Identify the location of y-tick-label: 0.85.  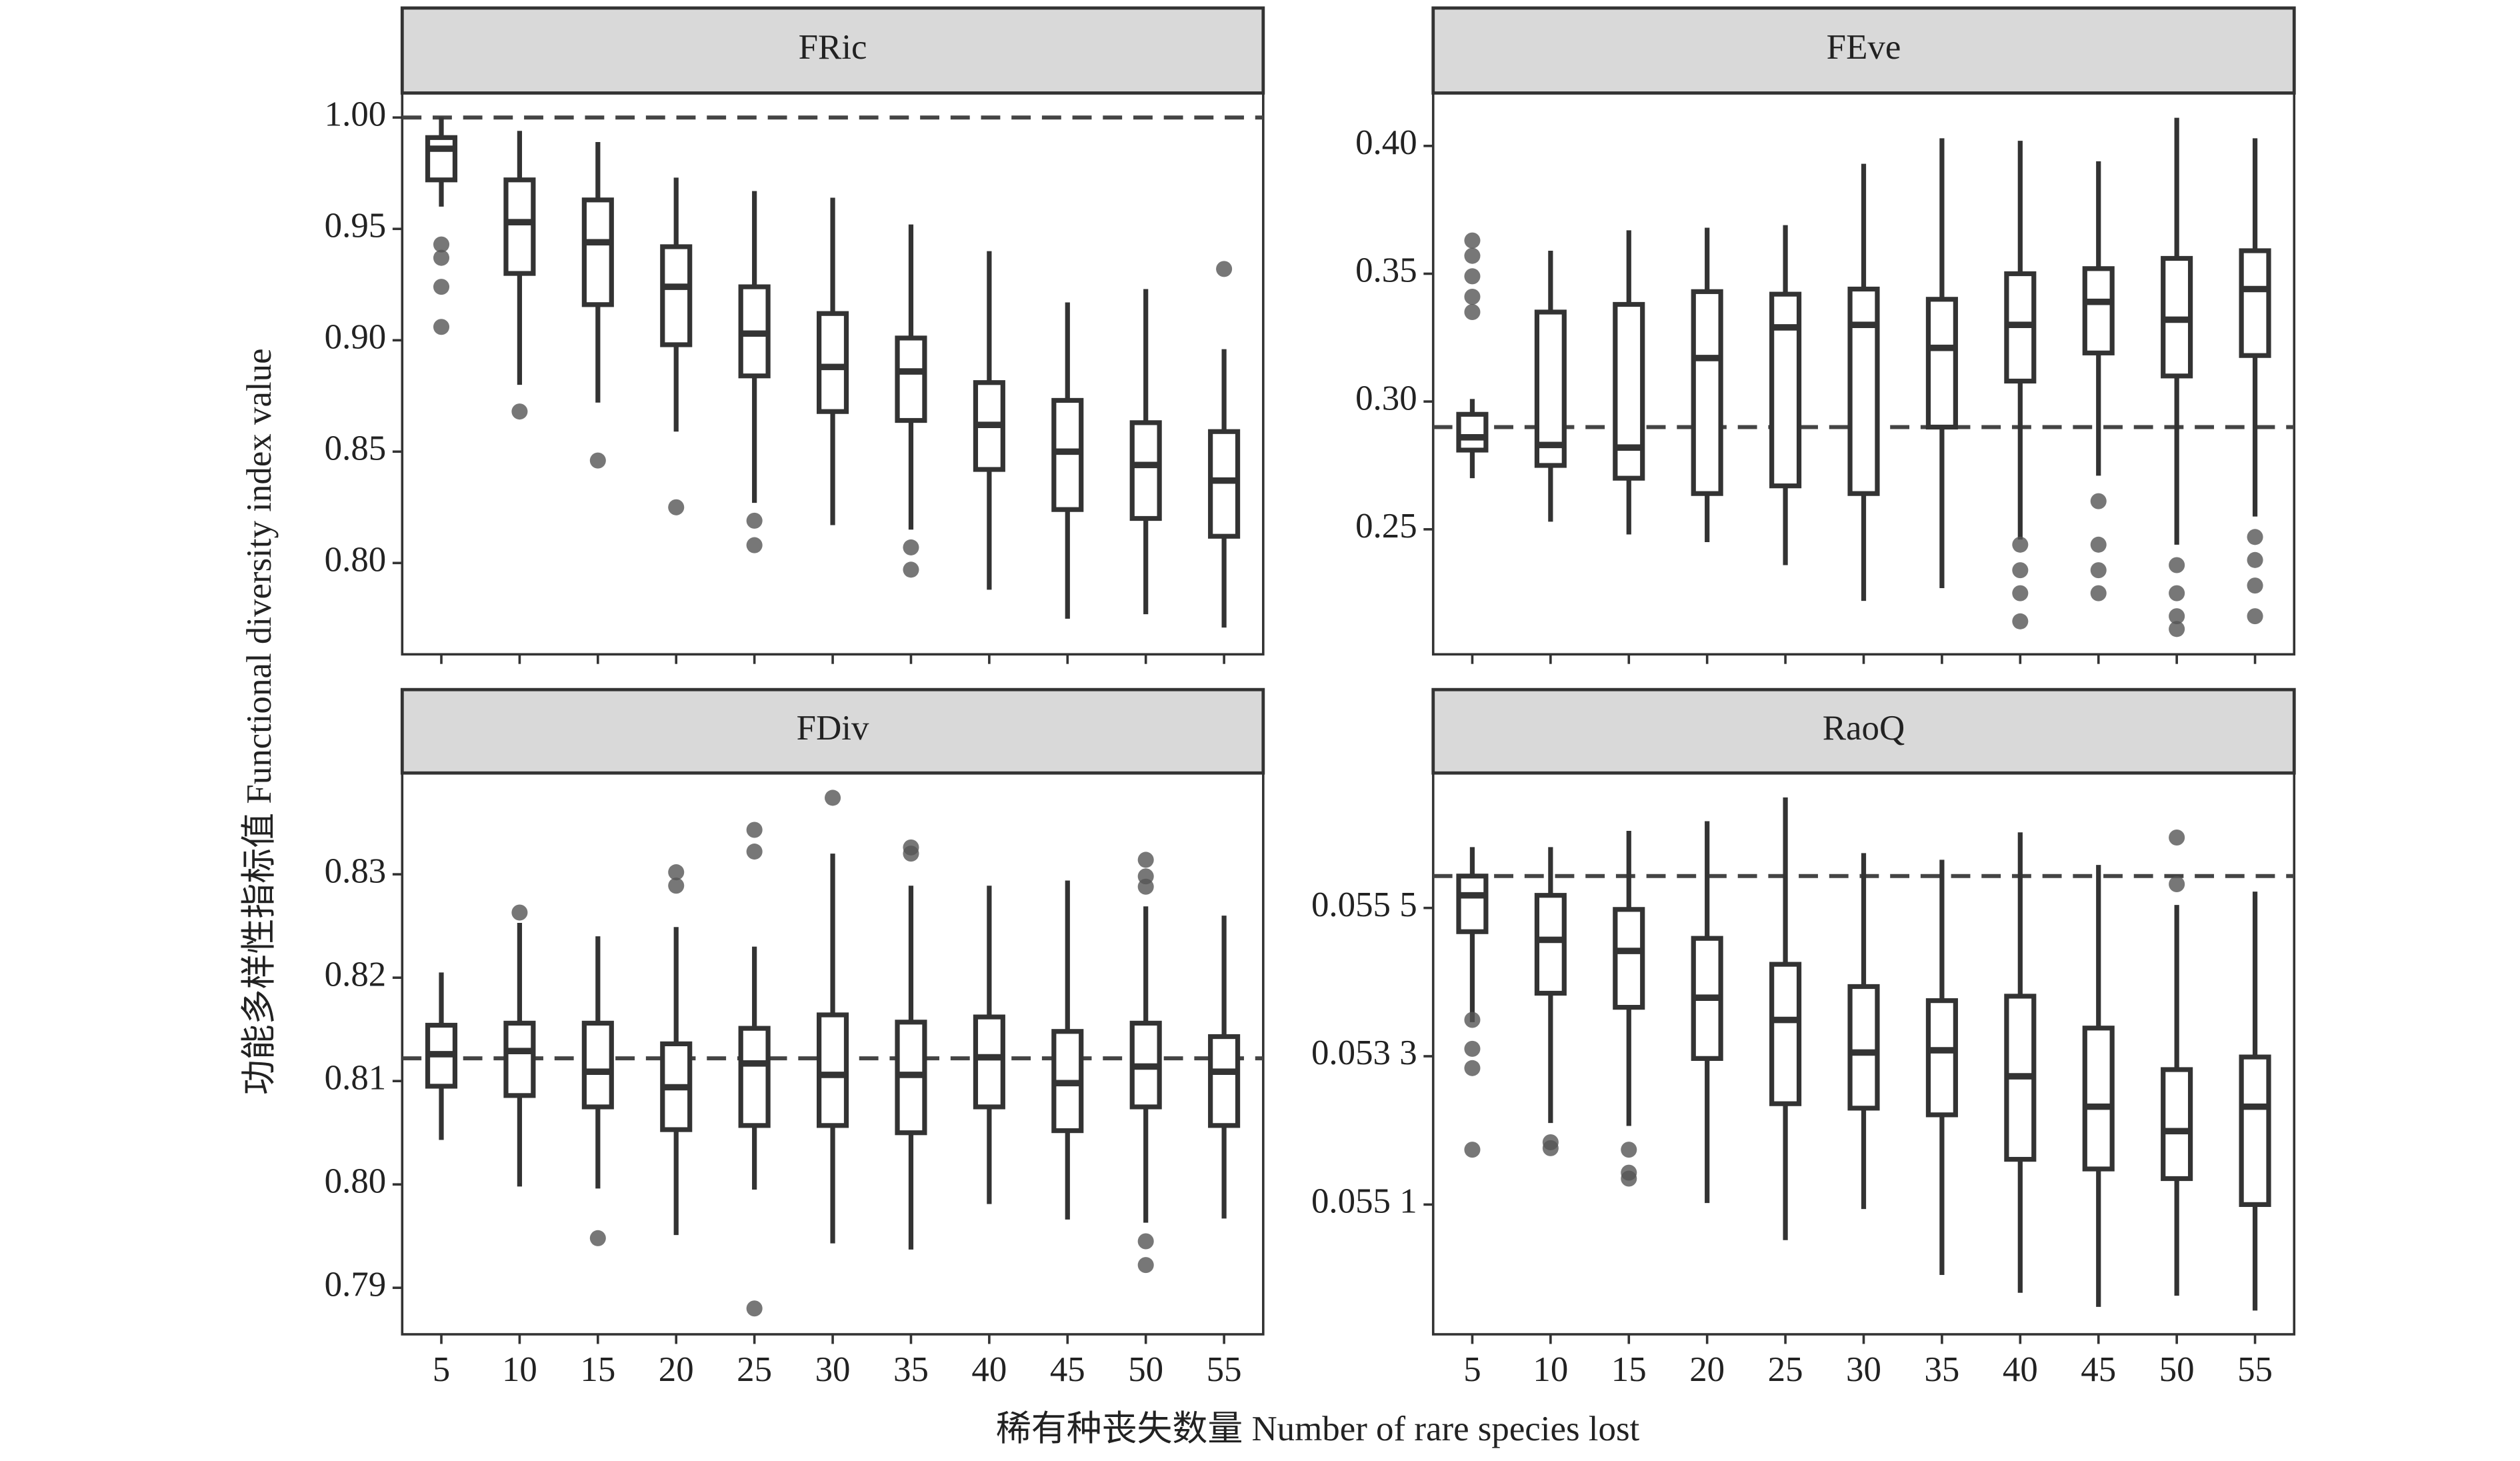
(356, 448).